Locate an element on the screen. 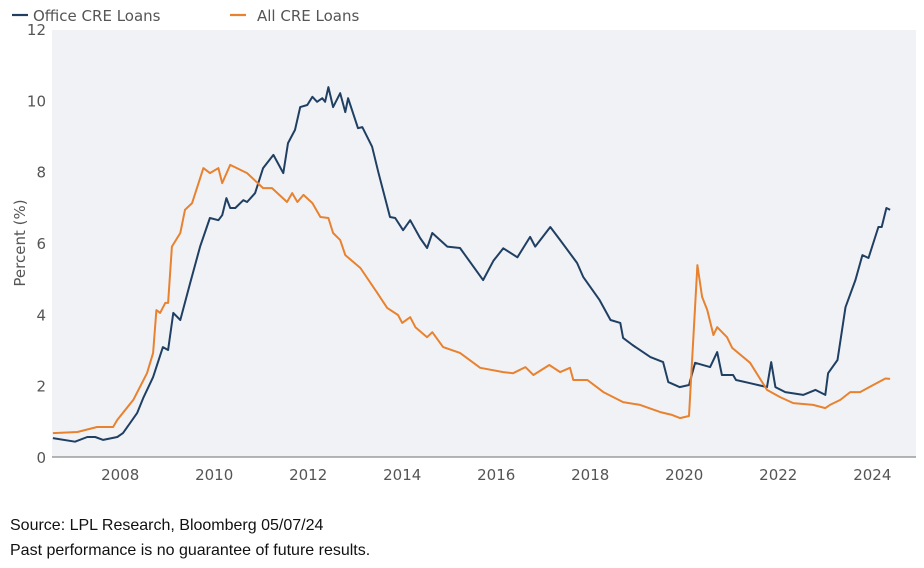 This screenshot has width=924, height=568. x-tick-label: 2020 is located at coordinates (684, 475).